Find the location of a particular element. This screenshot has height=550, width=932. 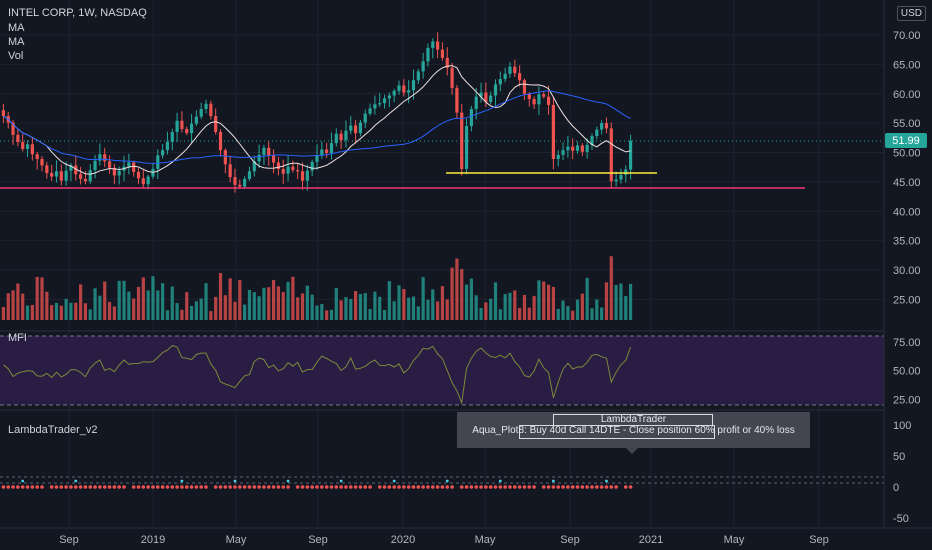

price-tick-label: 70.00 is located at coordinates (907, 36).